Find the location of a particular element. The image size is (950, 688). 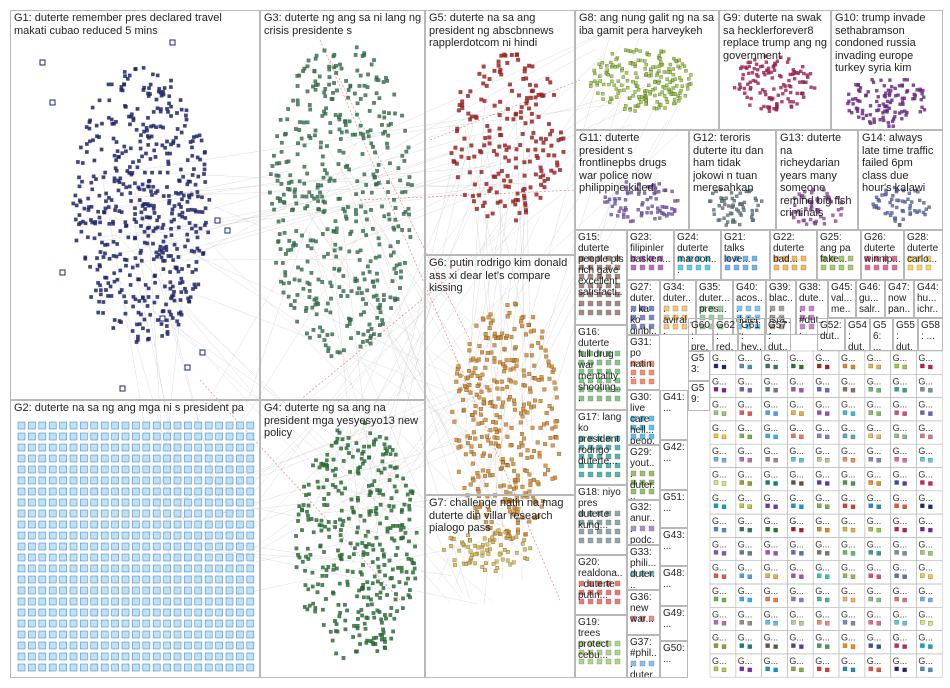

highlight-edge is located at coordinates (300, 490).